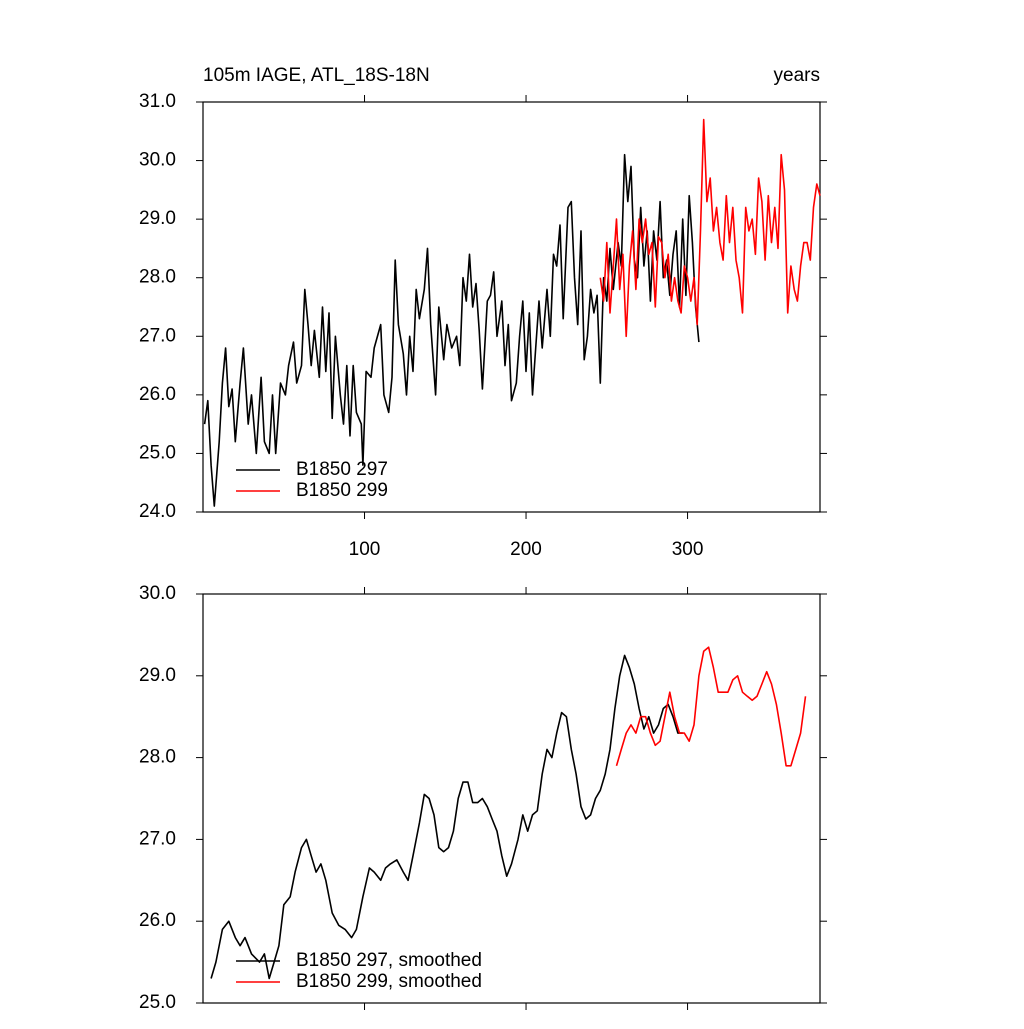 The width and height of the screenshot is (1024, 1029). Describe the element at coordinates (157, 101) in the screenshot. I see `y-tick-label: 31.0` at that location.